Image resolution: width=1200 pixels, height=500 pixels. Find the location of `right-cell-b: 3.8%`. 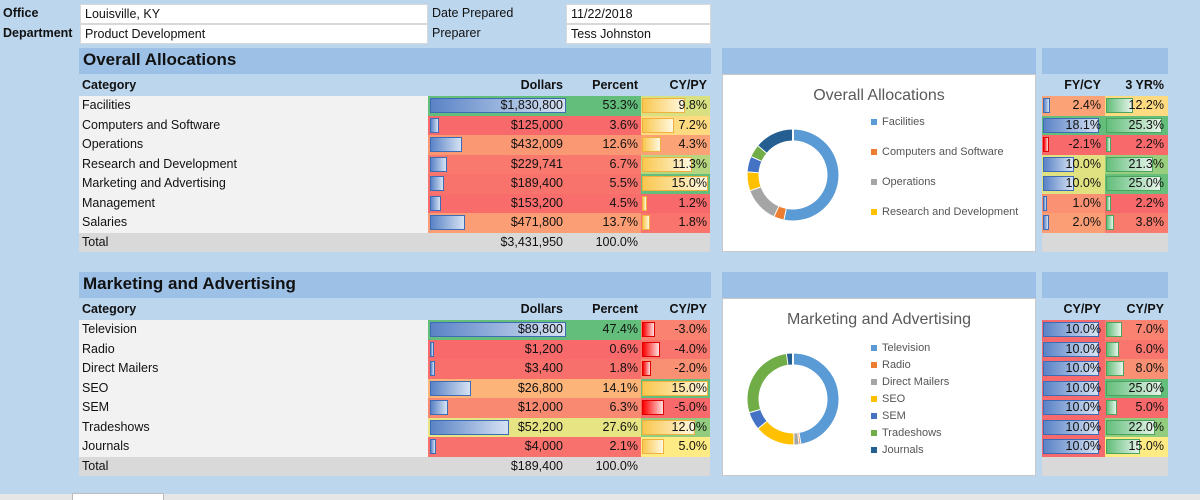

right-cell-b: 3.8% is located at coordinates (1136, 223).